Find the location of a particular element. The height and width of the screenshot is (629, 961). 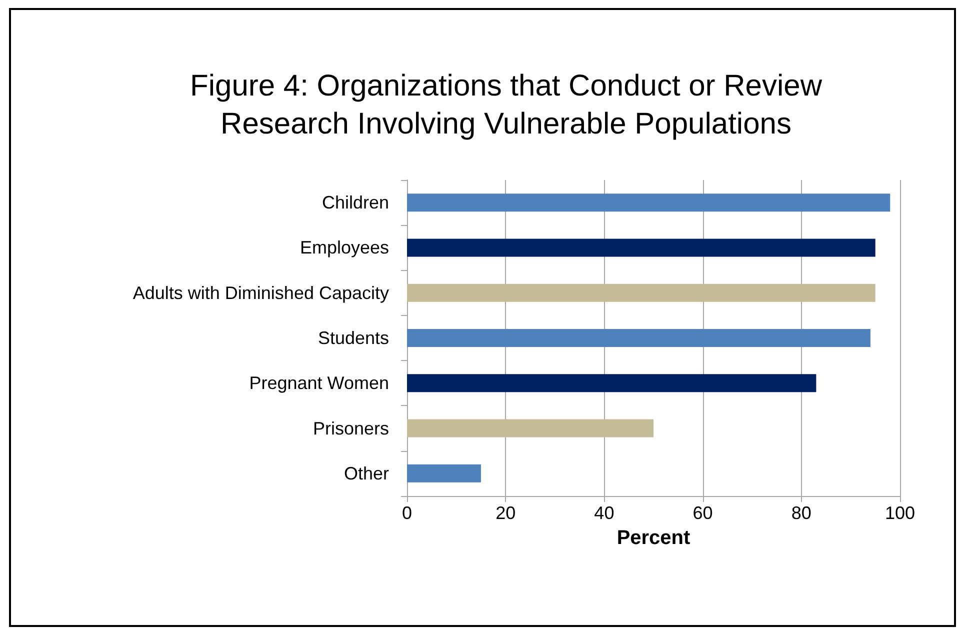

y-tick-label: Adults with Diminished Capacity is located at coordinates (260, 292).